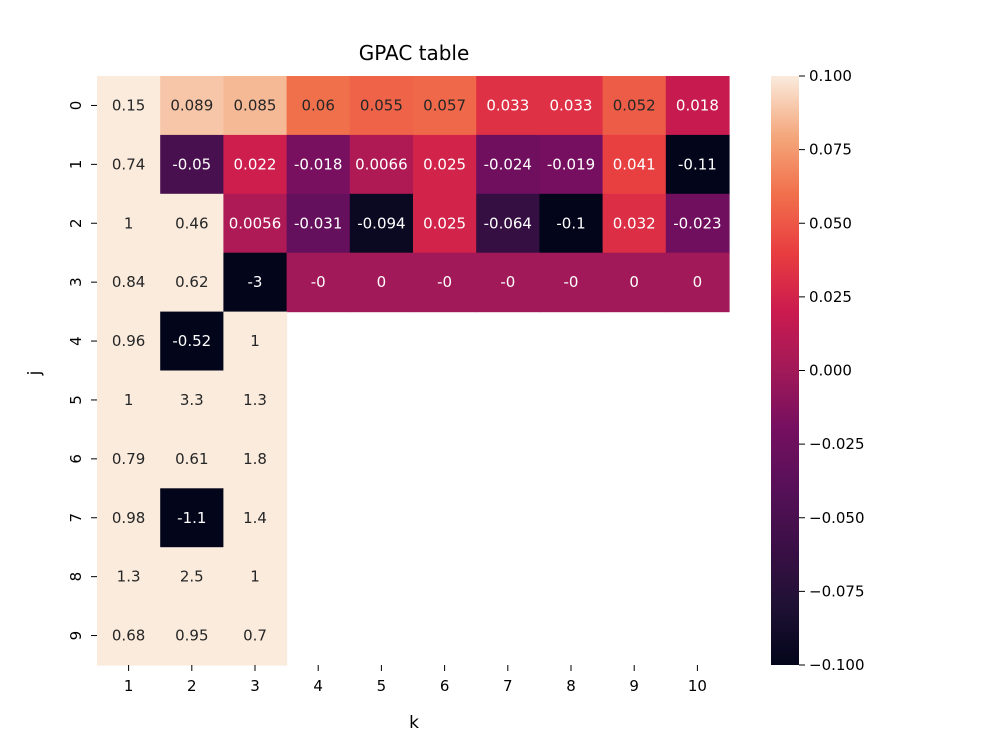 The width and height of the screenshot is (984, 742). I want to click on colorbar-tick-label: −0.100, so click(837, 665).